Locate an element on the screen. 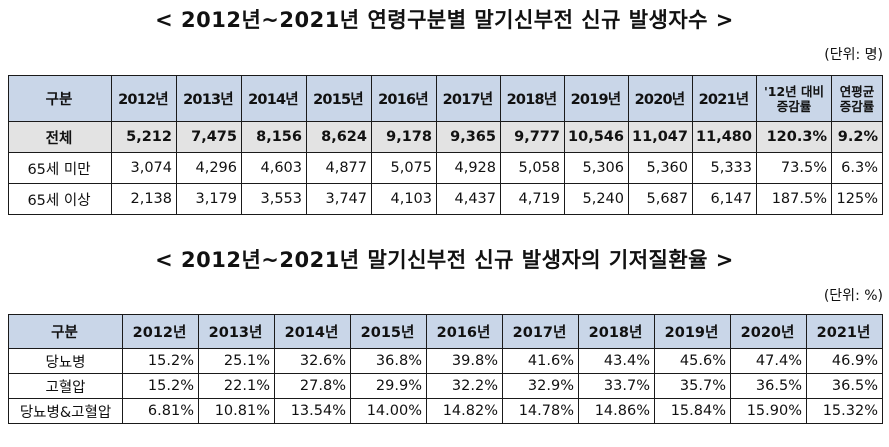 This screenshot has width=889, height=447. cell-value: 5,687 is located at coordinates (660, 199).